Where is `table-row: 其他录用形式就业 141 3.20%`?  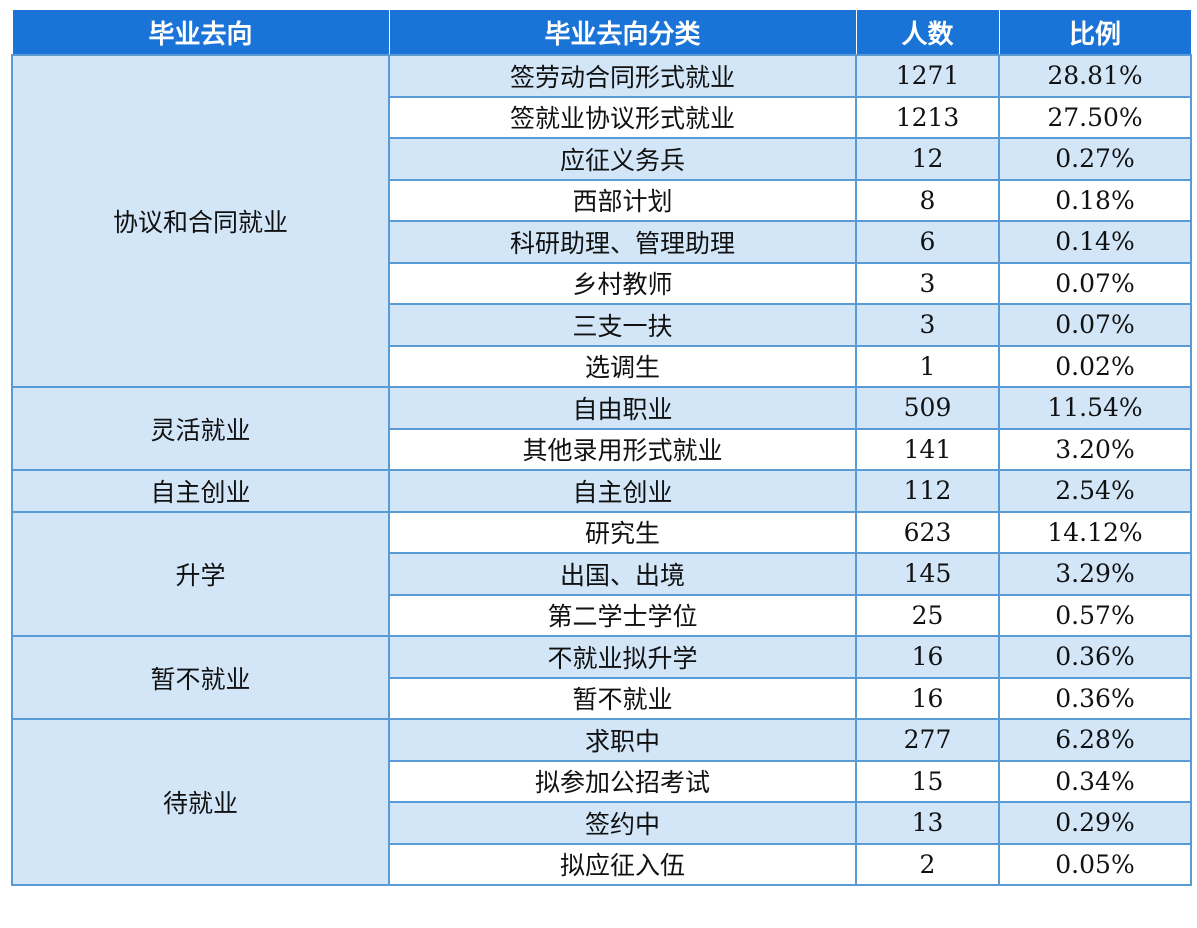 table-row: 其他录用形式就业 141 3.20% is located at coordinates (602, 449).